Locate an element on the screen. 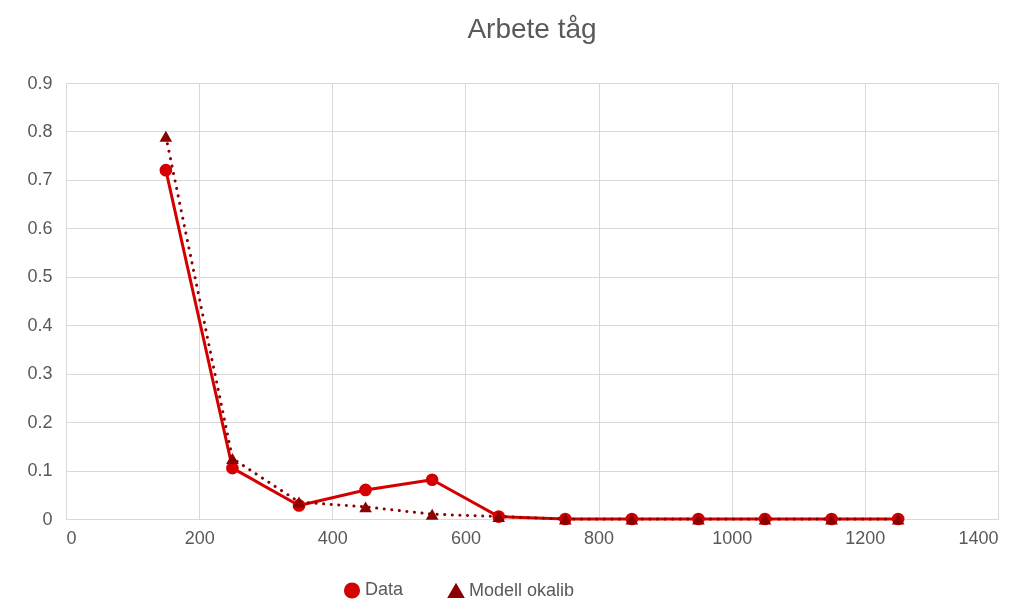  y-tick-label: 0.7 is located at coordinates (40, 179).